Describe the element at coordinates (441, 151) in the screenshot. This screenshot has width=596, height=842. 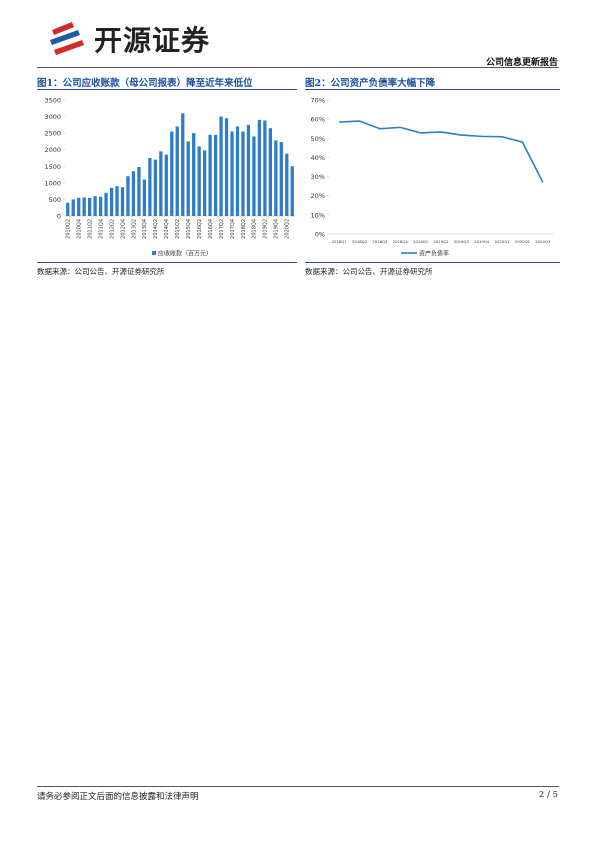
I see `line` at that location.